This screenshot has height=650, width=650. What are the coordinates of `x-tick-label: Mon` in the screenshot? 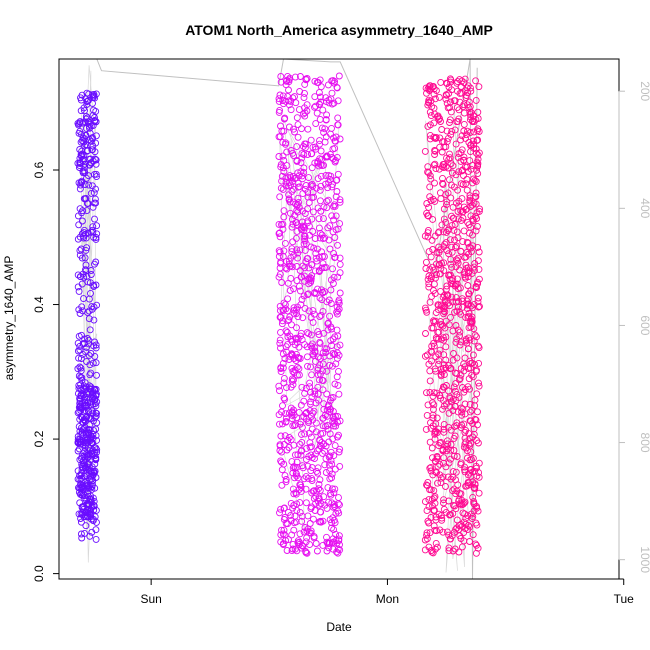 It's located at (387, 599).